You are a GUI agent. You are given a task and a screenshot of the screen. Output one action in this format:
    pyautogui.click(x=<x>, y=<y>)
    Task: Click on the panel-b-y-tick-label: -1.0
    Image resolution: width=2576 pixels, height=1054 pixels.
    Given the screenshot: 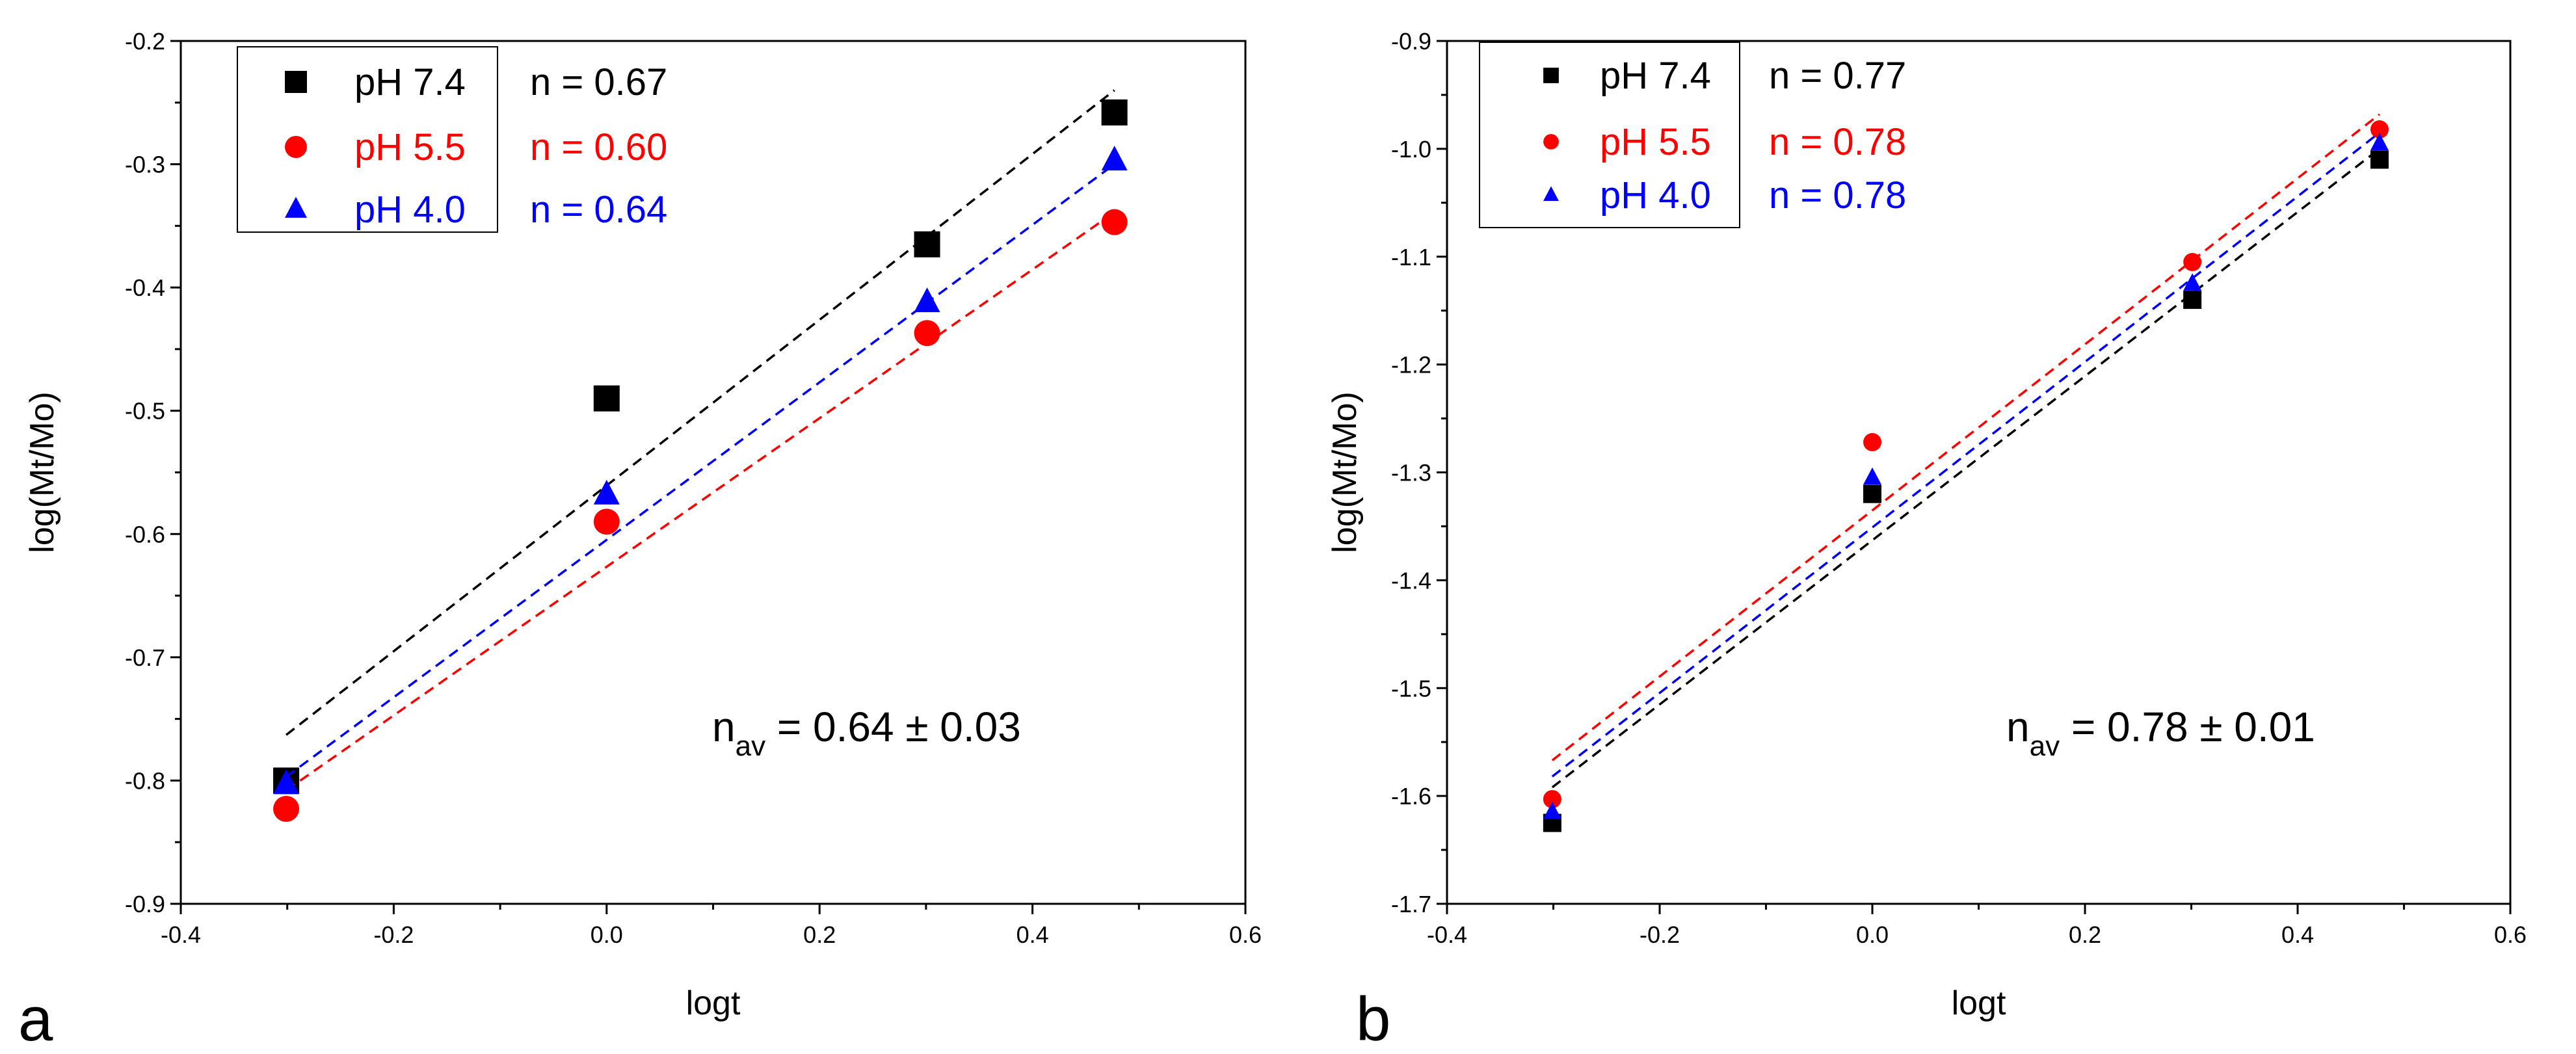 What is the action you would take?
    pyautogui.click(x=1411, y=149)
    